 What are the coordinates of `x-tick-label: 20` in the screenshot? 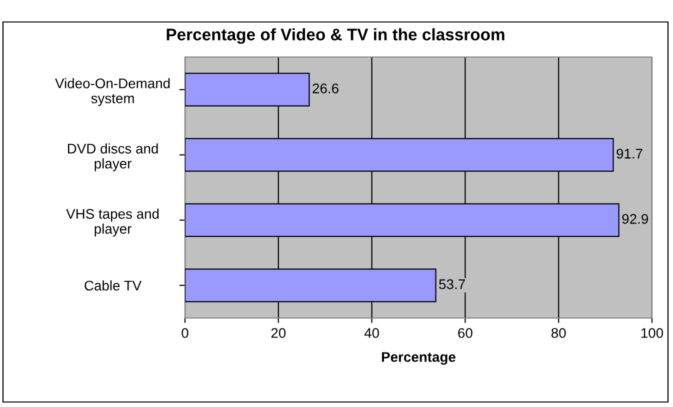 It's located at (278, 333).